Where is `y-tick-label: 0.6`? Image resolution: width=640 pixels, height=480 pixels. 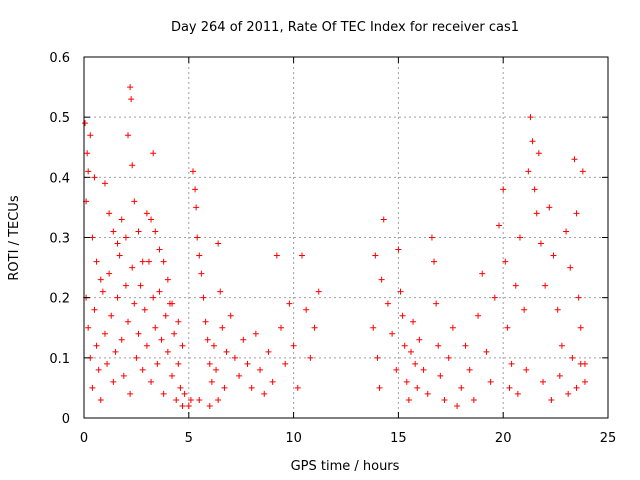 y-tick-label: 0.6 is located at coordinates (59, 58).